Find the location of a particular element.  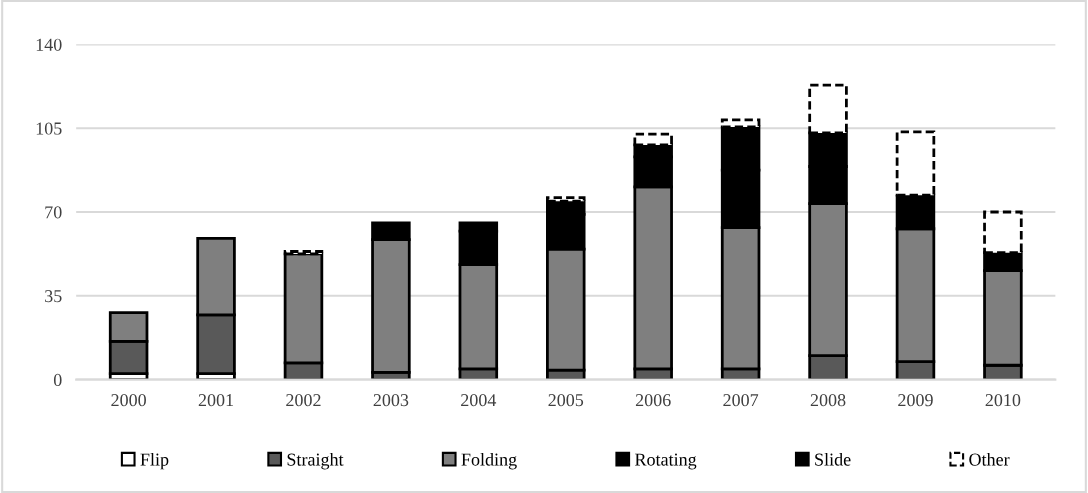

legend-label: Slide is located at coordinates (833, 459).